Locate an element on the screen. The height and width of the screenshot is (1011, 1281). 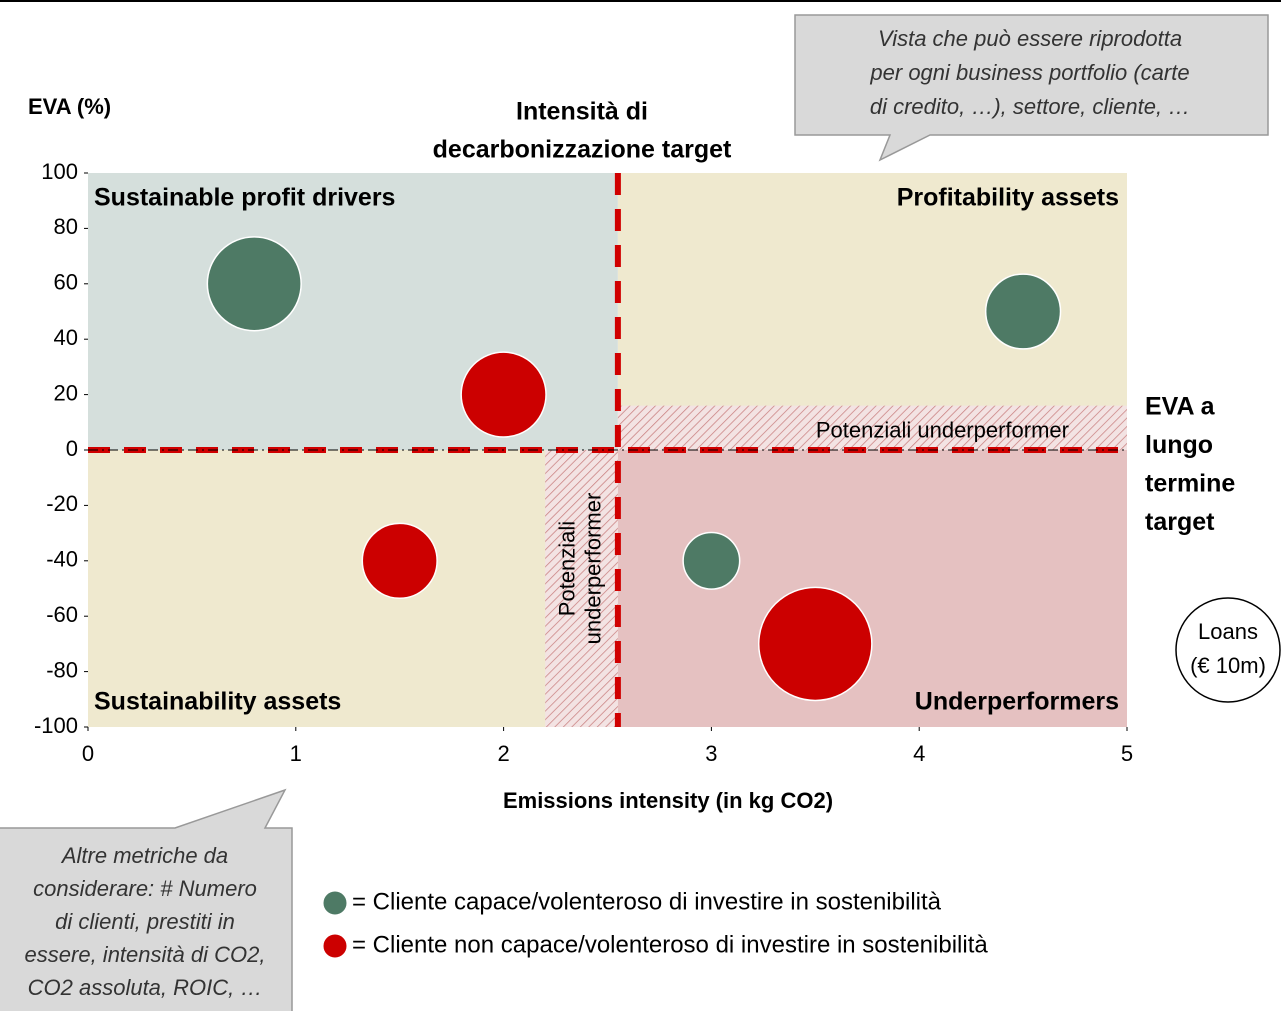
zone-label: underperformer is located at coordinates (592, 569).